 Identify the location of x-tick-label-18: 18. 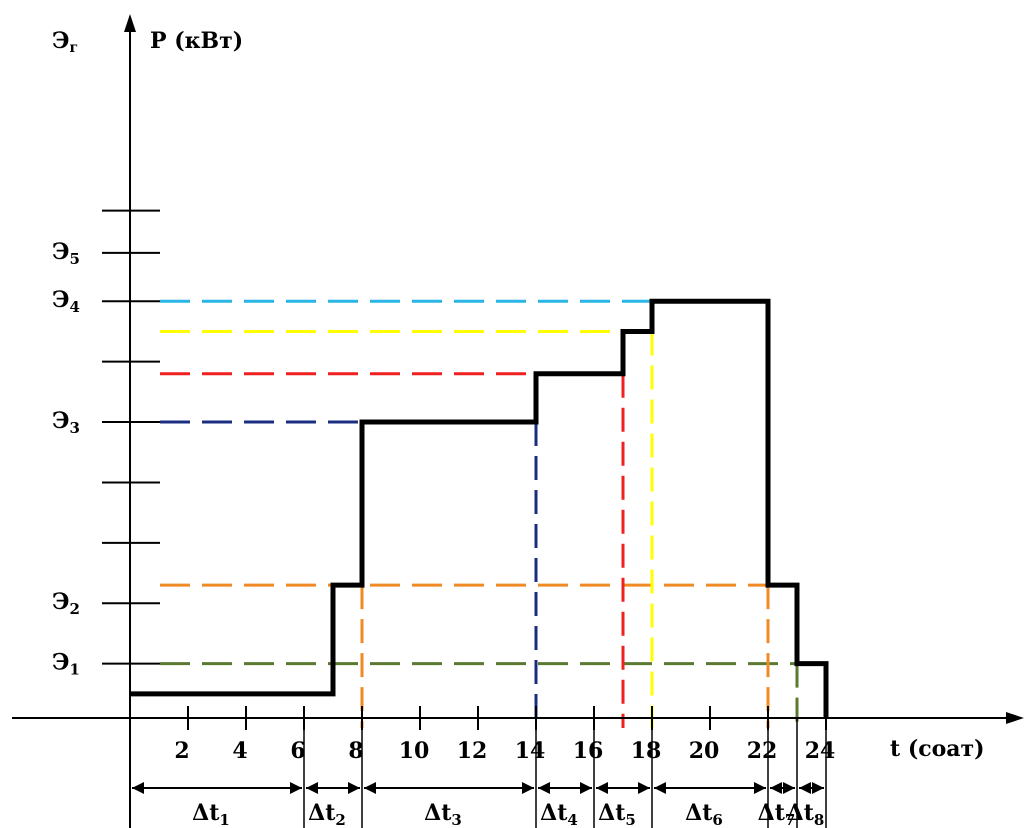
(646, 751).